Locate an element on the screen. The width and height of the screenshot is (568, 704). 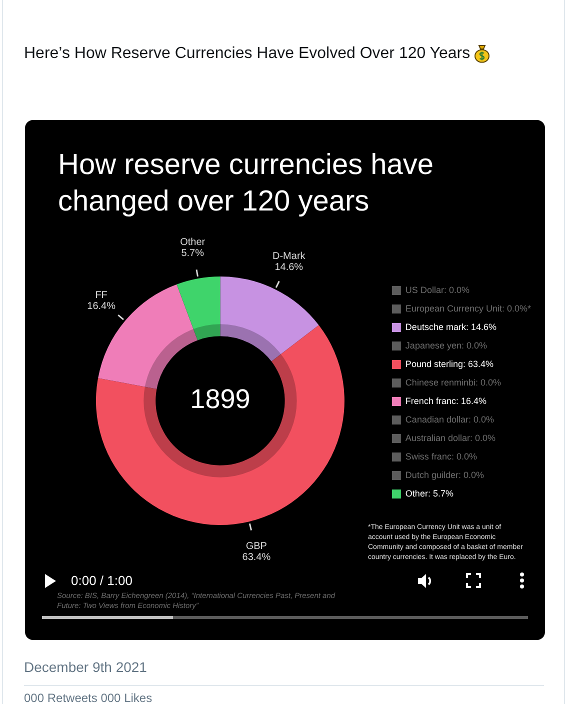
data-label: GBP 63.4% is located at coordinates (256, 551).